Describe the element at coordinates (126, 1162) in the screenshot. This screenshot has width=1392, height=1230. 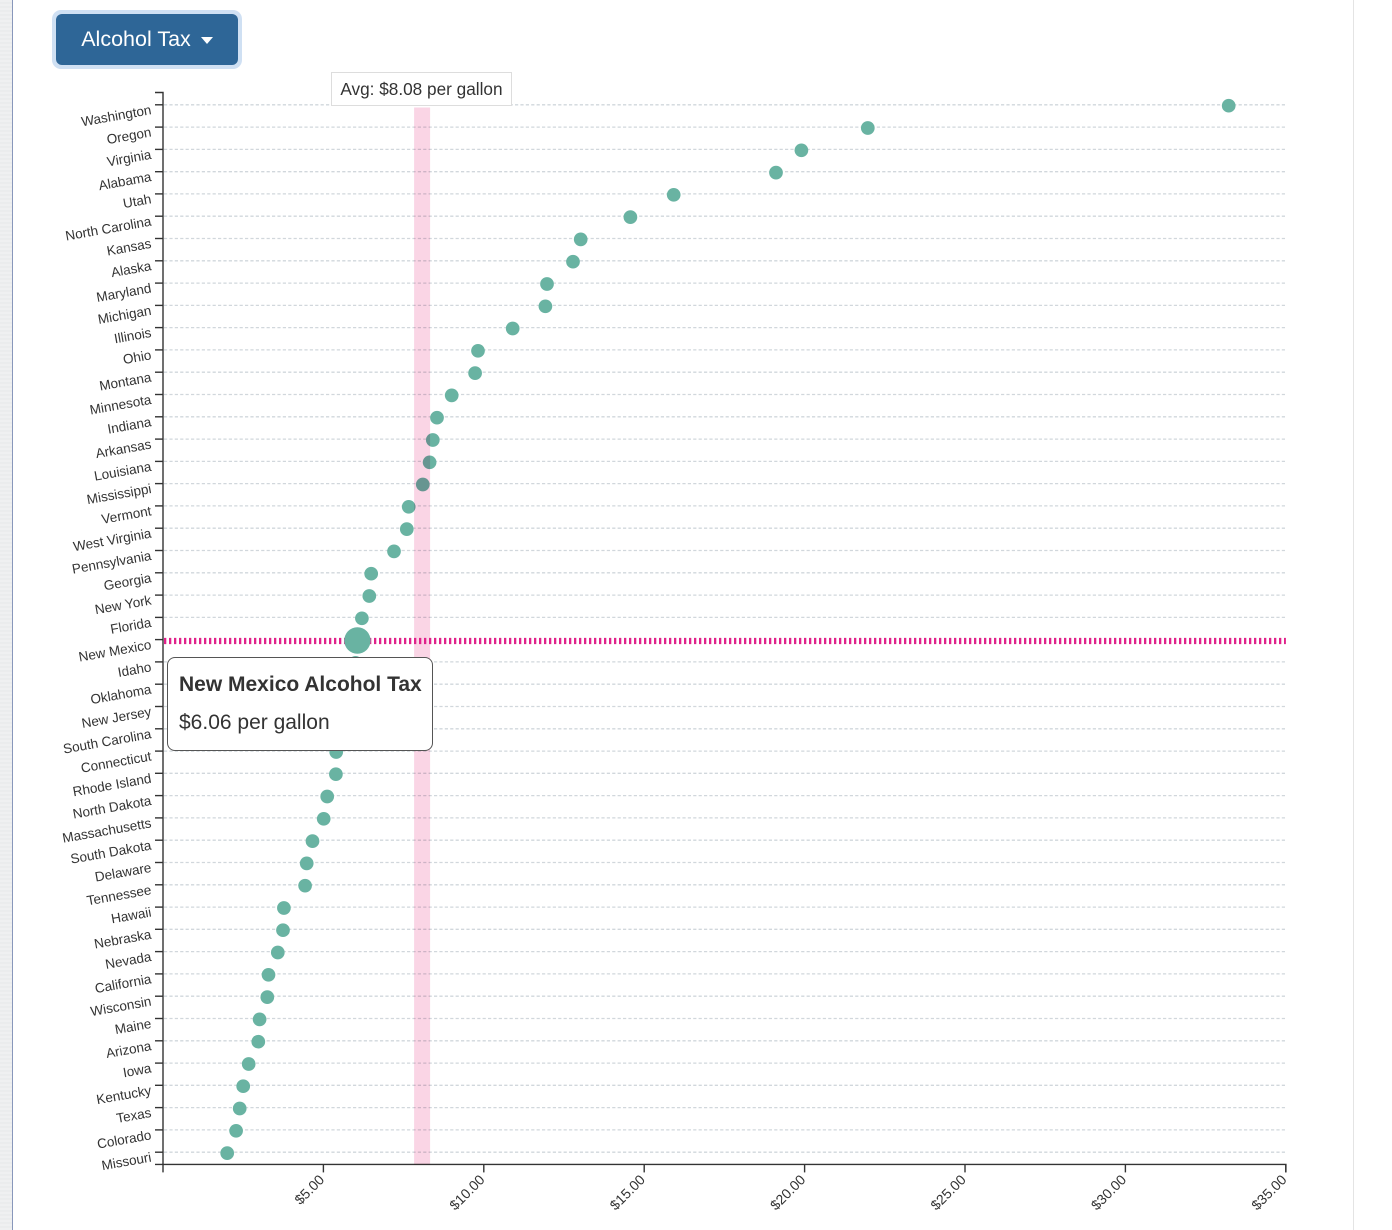
I see `svg-text: Missouri` at that location.